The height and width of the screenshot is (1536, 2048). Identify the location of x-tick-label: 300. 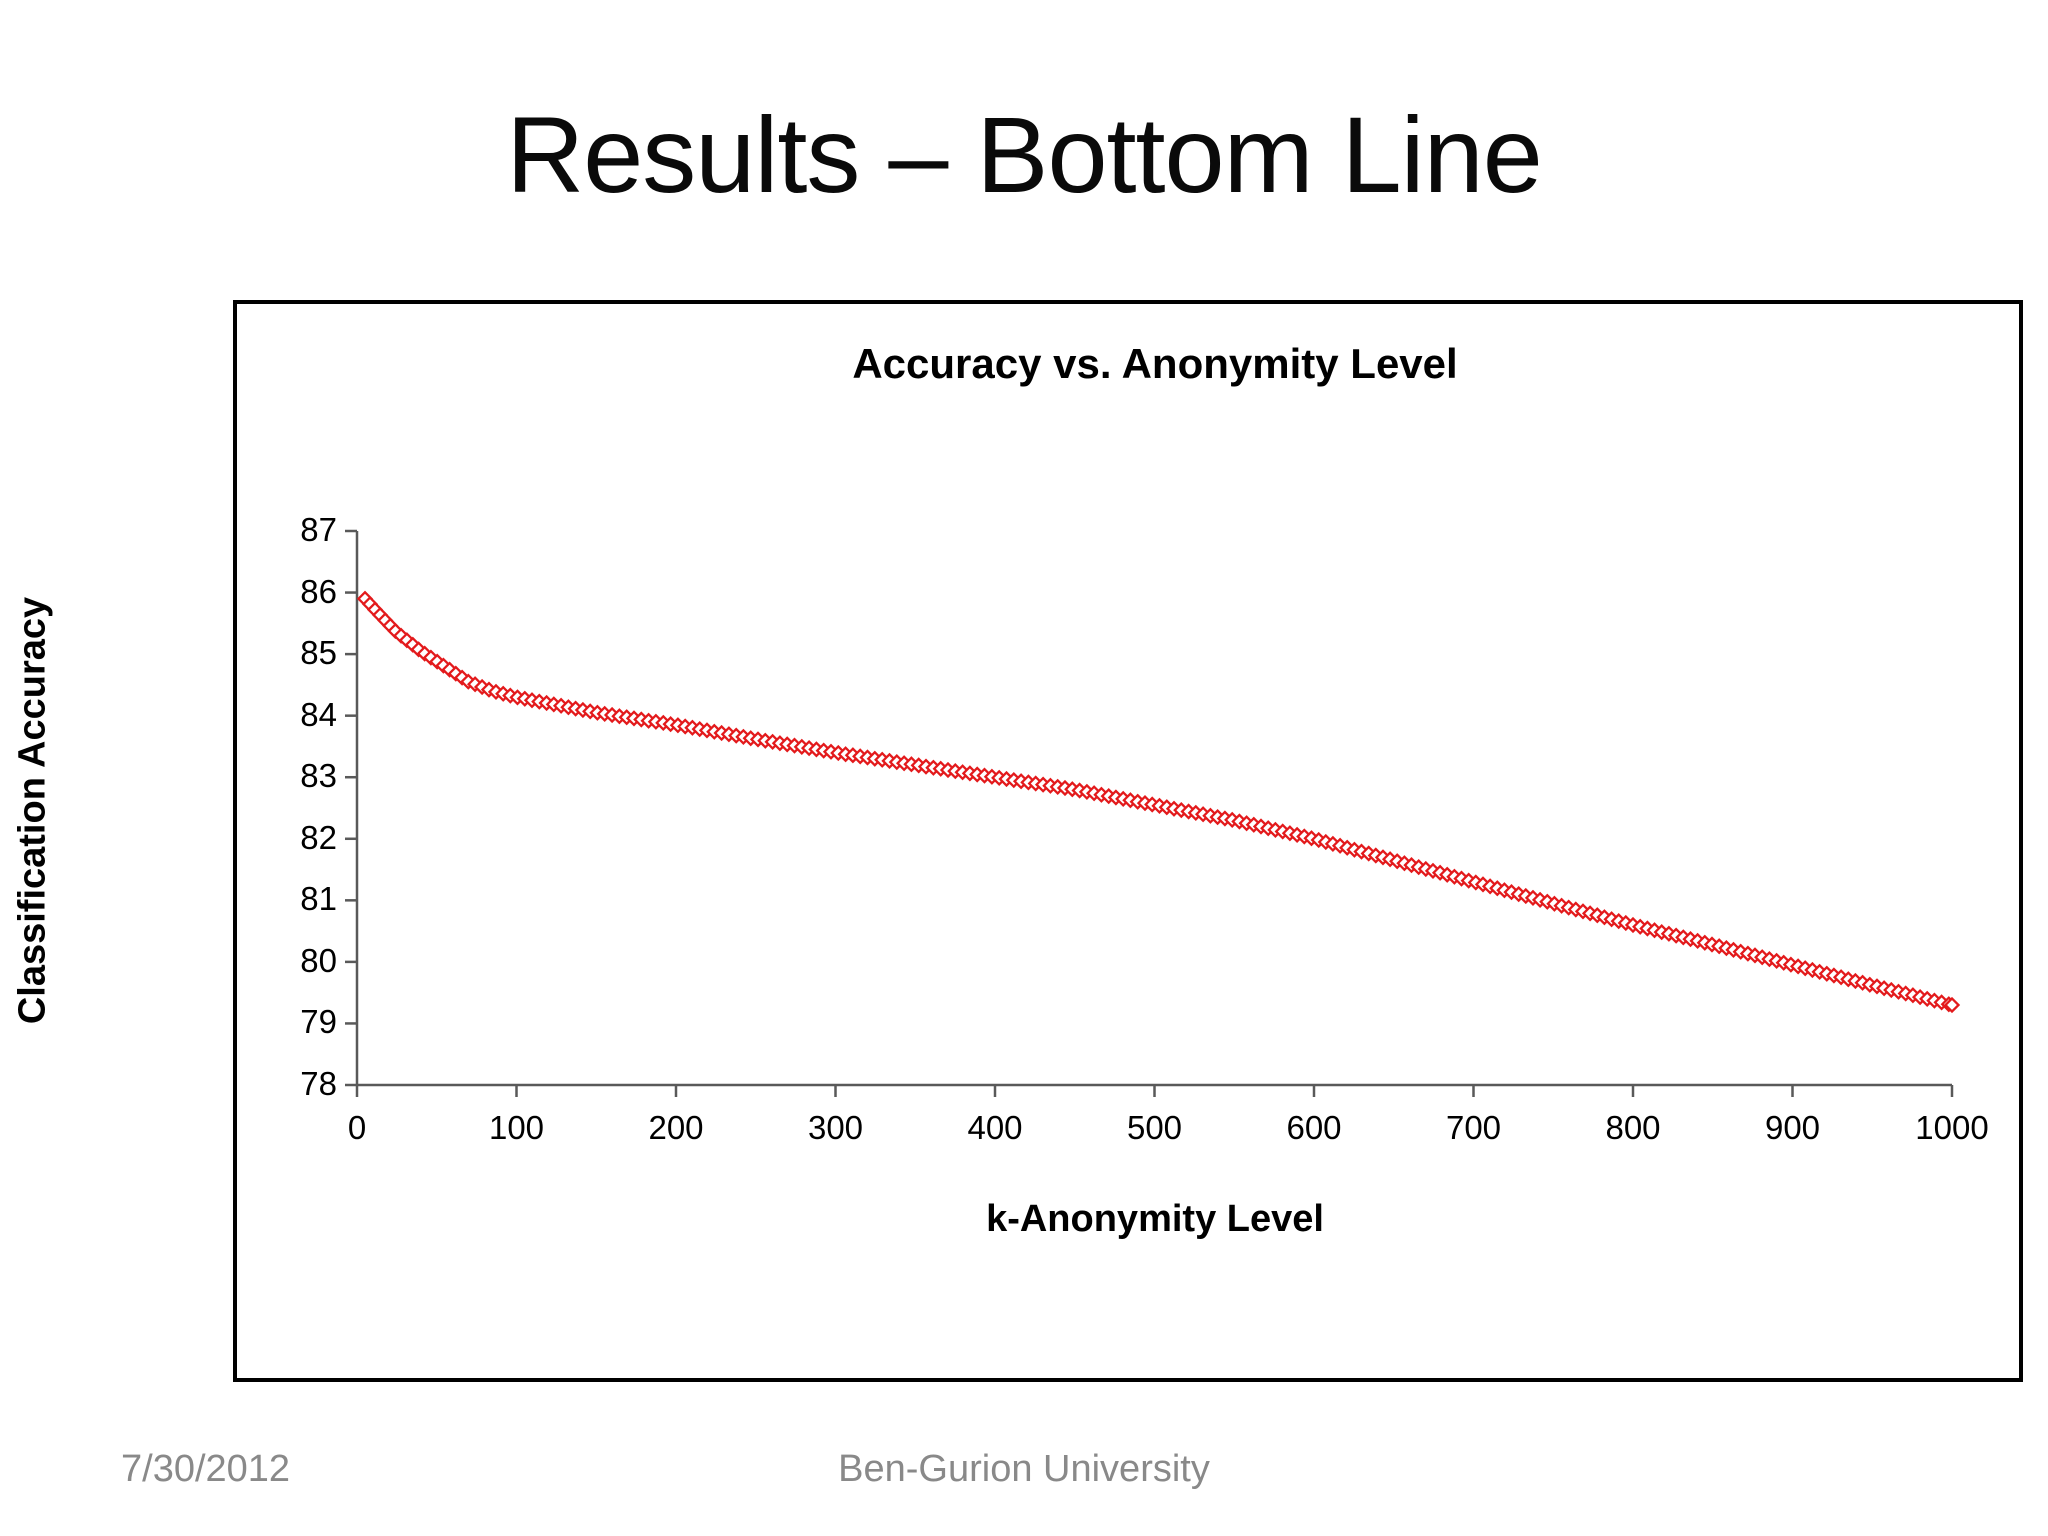
(835, 1127).